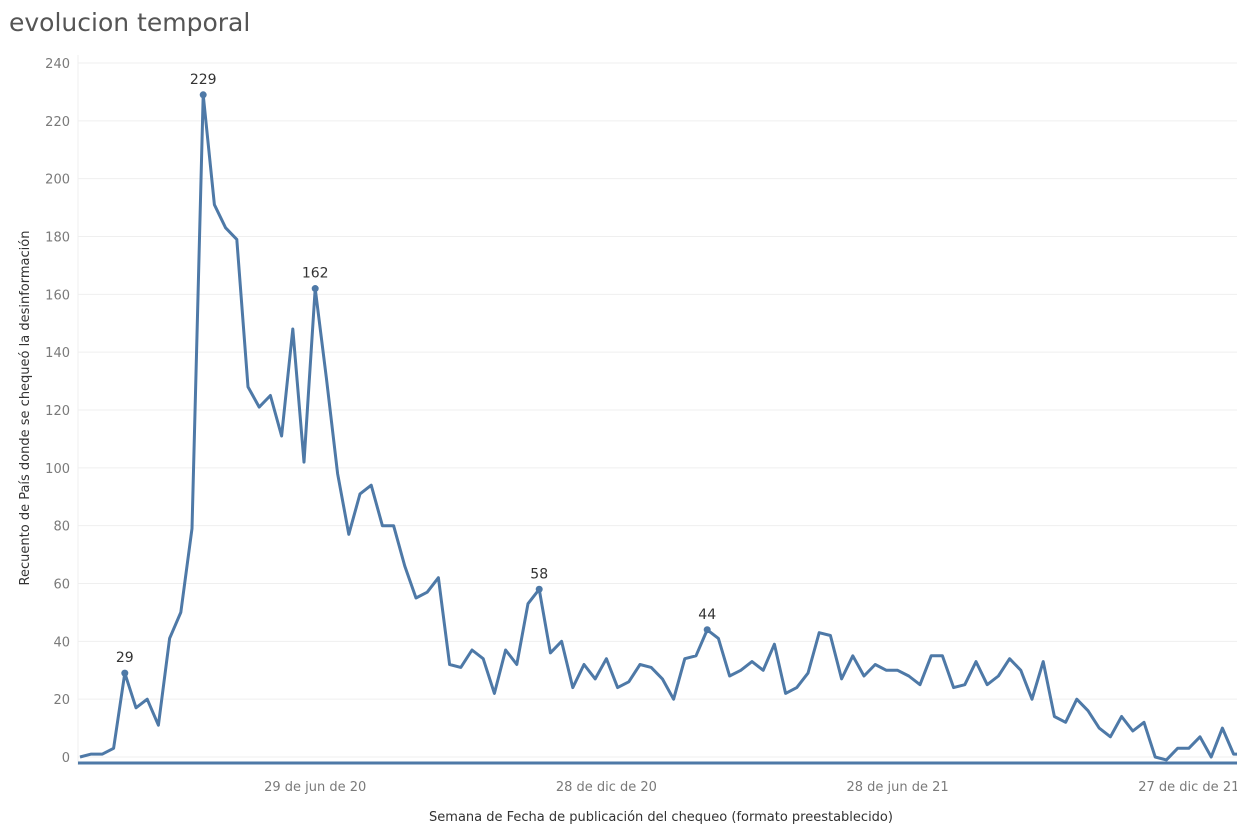 The image size is (1237, 825). I want to click on x-tick-label: 29 de jun de 20, so click(315, 787).